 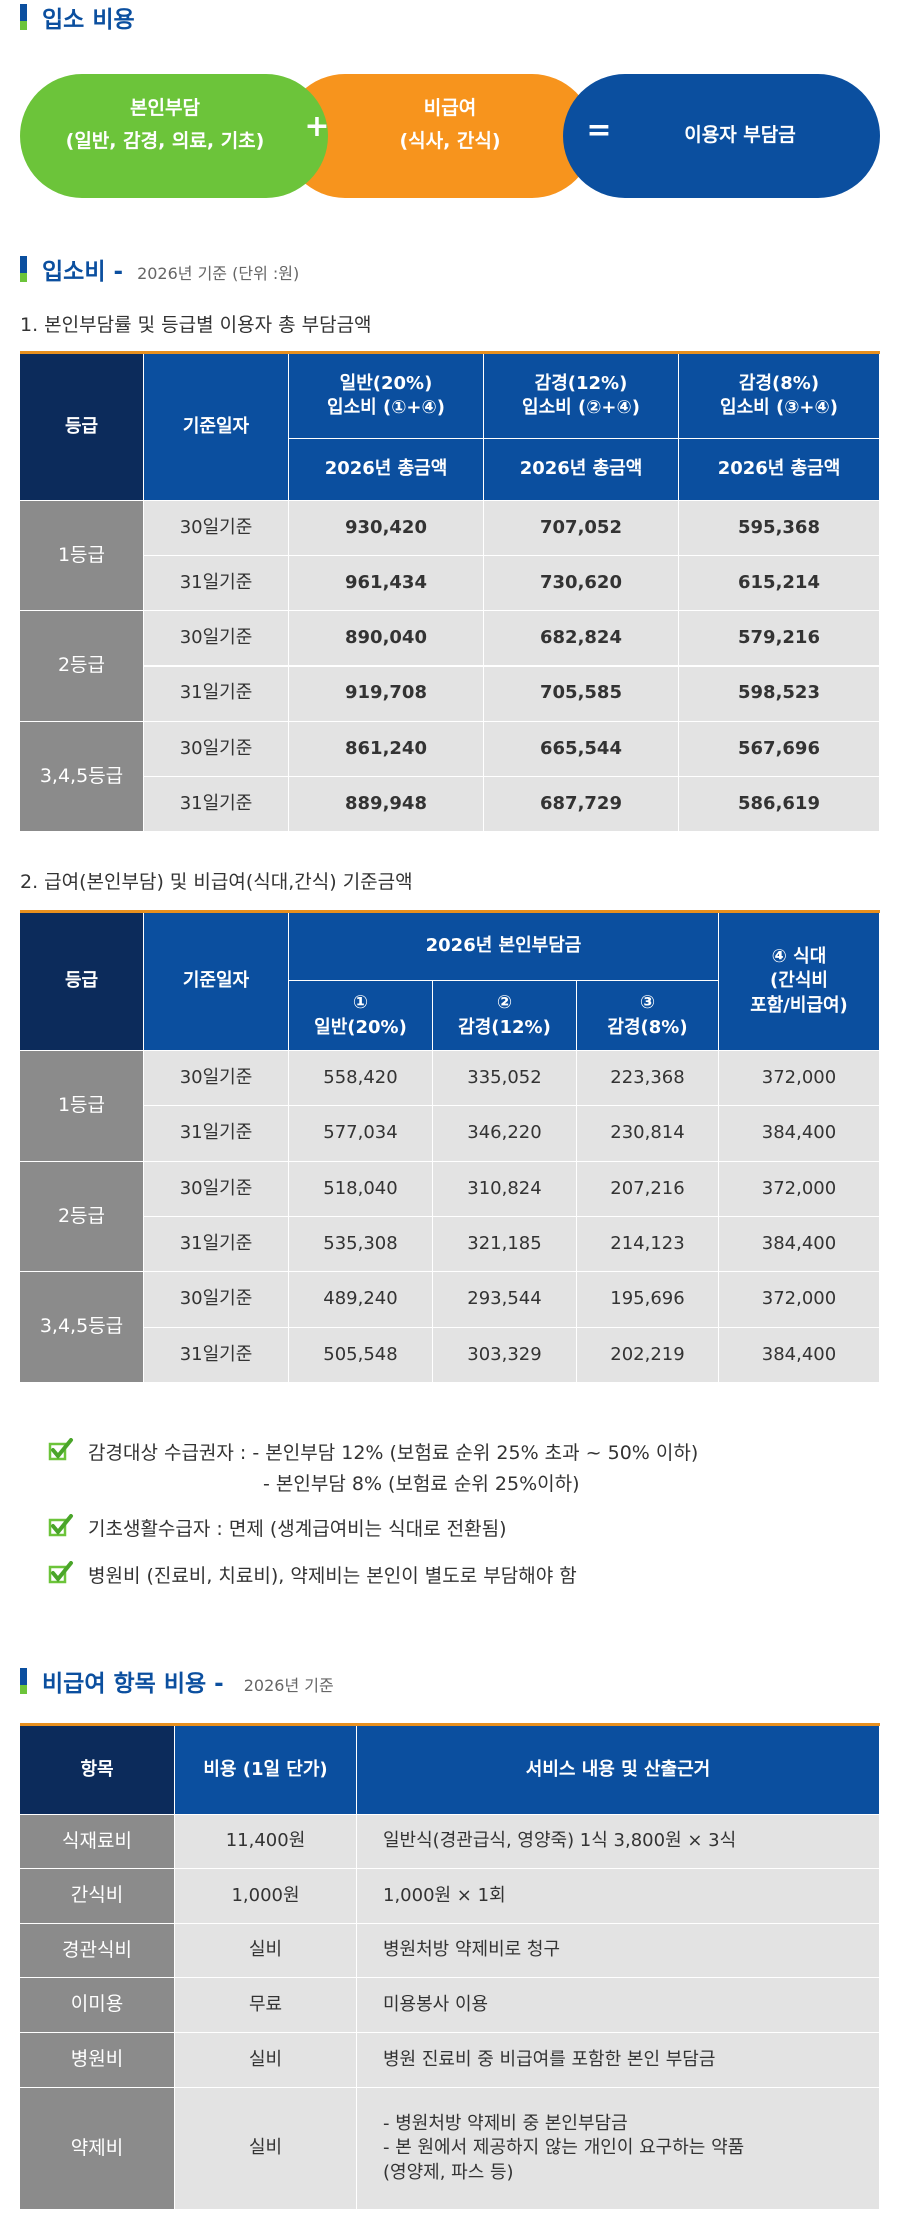 What do you see at coordinates (799, 957) in the screenshot?
I see `cell-text: ④ 식대` at bounding box center [799, 957].